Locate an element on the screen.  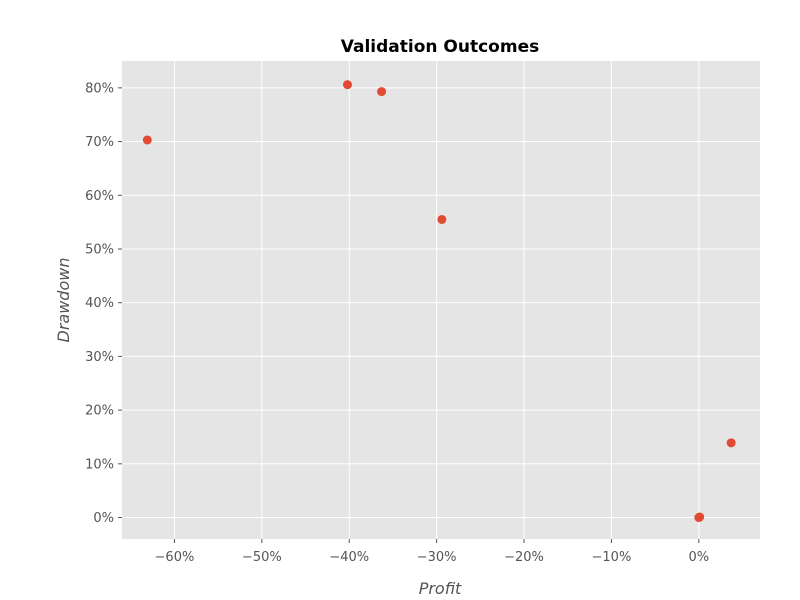
x-tick-label: −60% is located at coordinates (175, 557).